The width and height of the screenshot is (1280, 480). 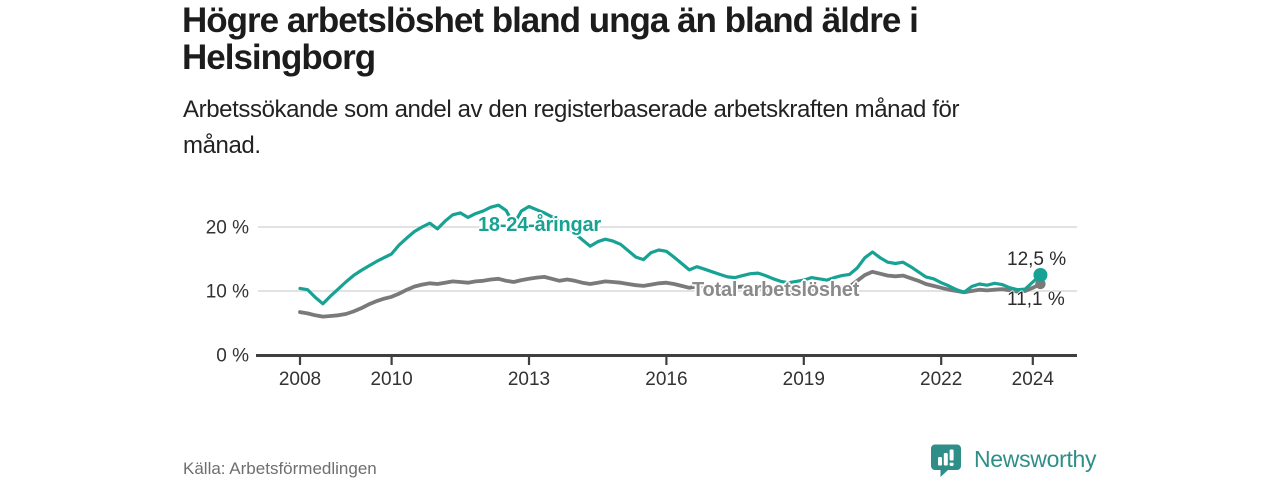 I want to click on end-value-young: 12,5 %, so click(x=1037, y=259).